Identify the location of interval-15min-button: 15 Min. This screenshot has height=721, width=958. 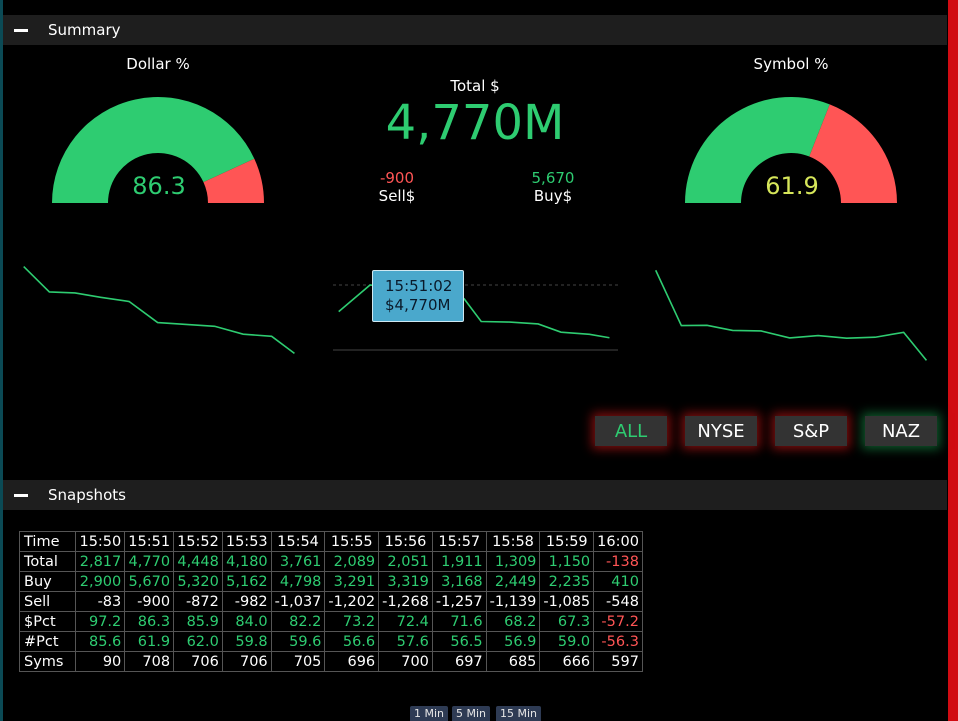
(519, 713).